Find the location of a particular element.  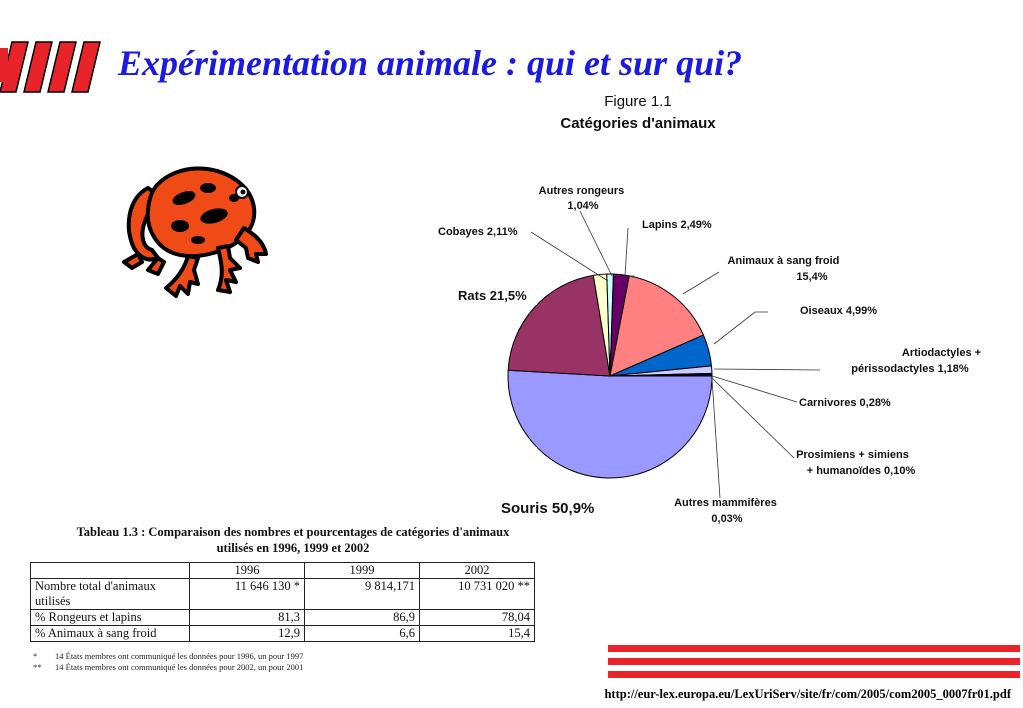

table-row: % Rongeurs et lapins 81,3 86,9 78,04 is located at coordinates (282, 617).